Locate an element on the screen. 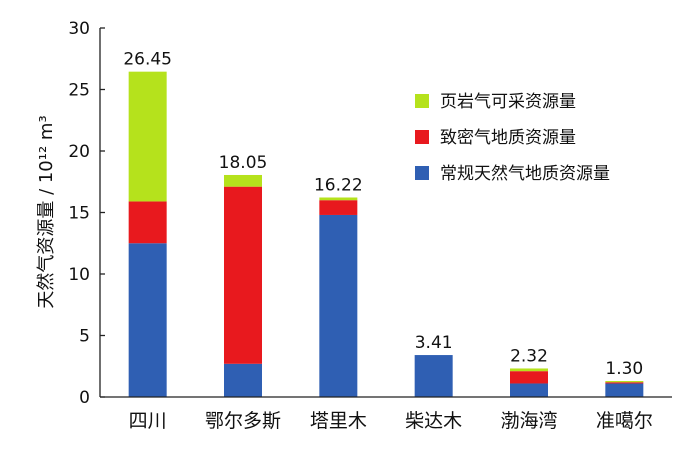 The width and height of the screenshot is (687, 457). y-tick-label: 5 is located at coordinates (84, 337).